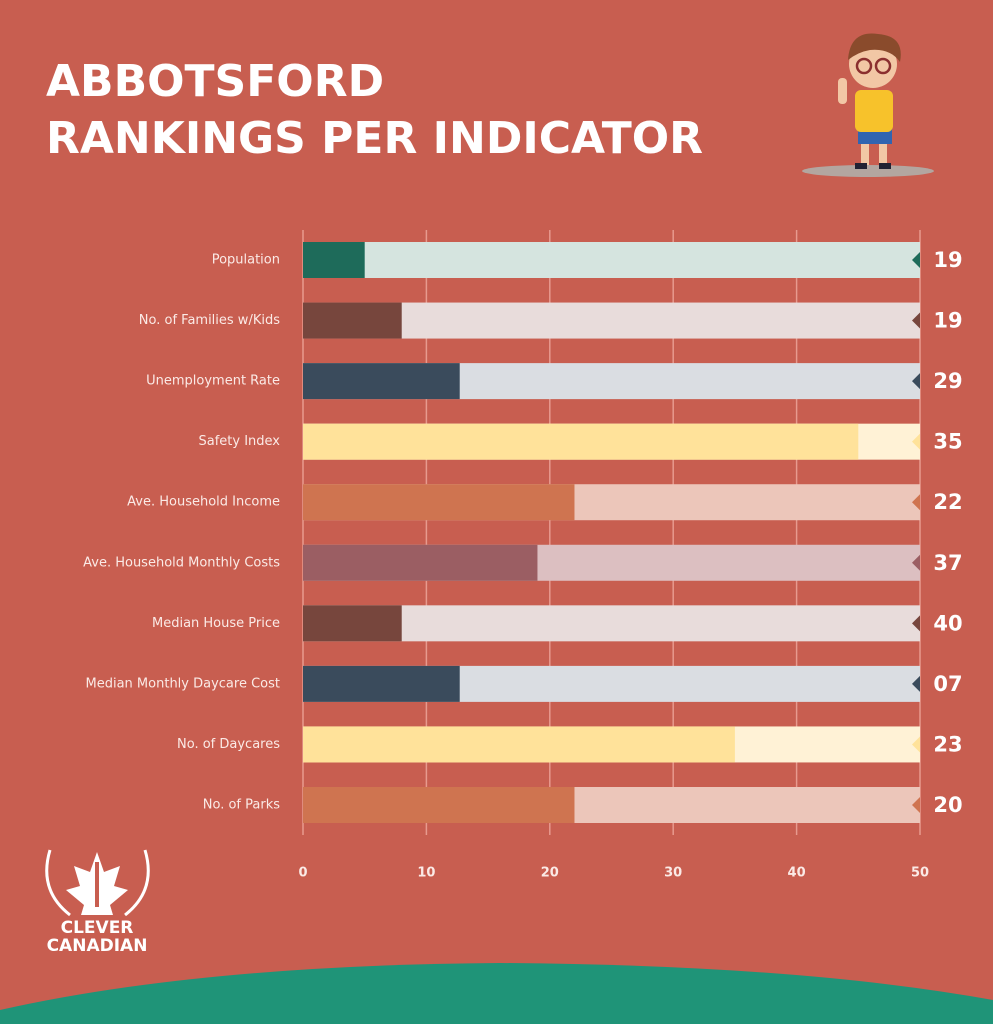 Image resolution: width=993 pixels, height=1024 pixels. I want to click on x-tick-label: 40, so click(797, 873).